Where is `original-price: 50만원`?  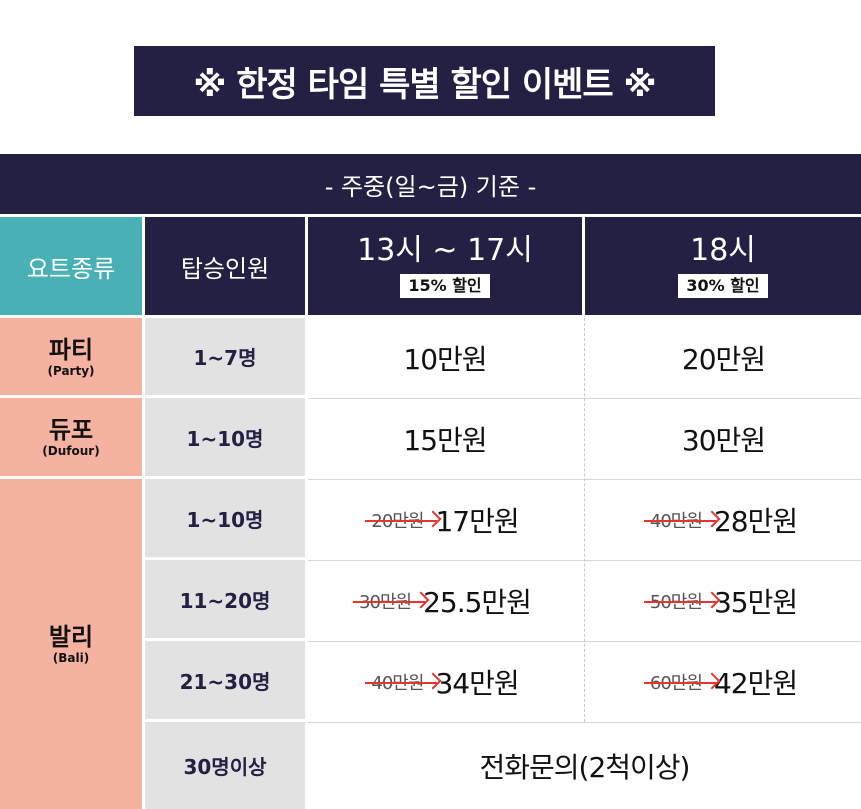 original-price: 50만원 is located at coordinates (682, 601).